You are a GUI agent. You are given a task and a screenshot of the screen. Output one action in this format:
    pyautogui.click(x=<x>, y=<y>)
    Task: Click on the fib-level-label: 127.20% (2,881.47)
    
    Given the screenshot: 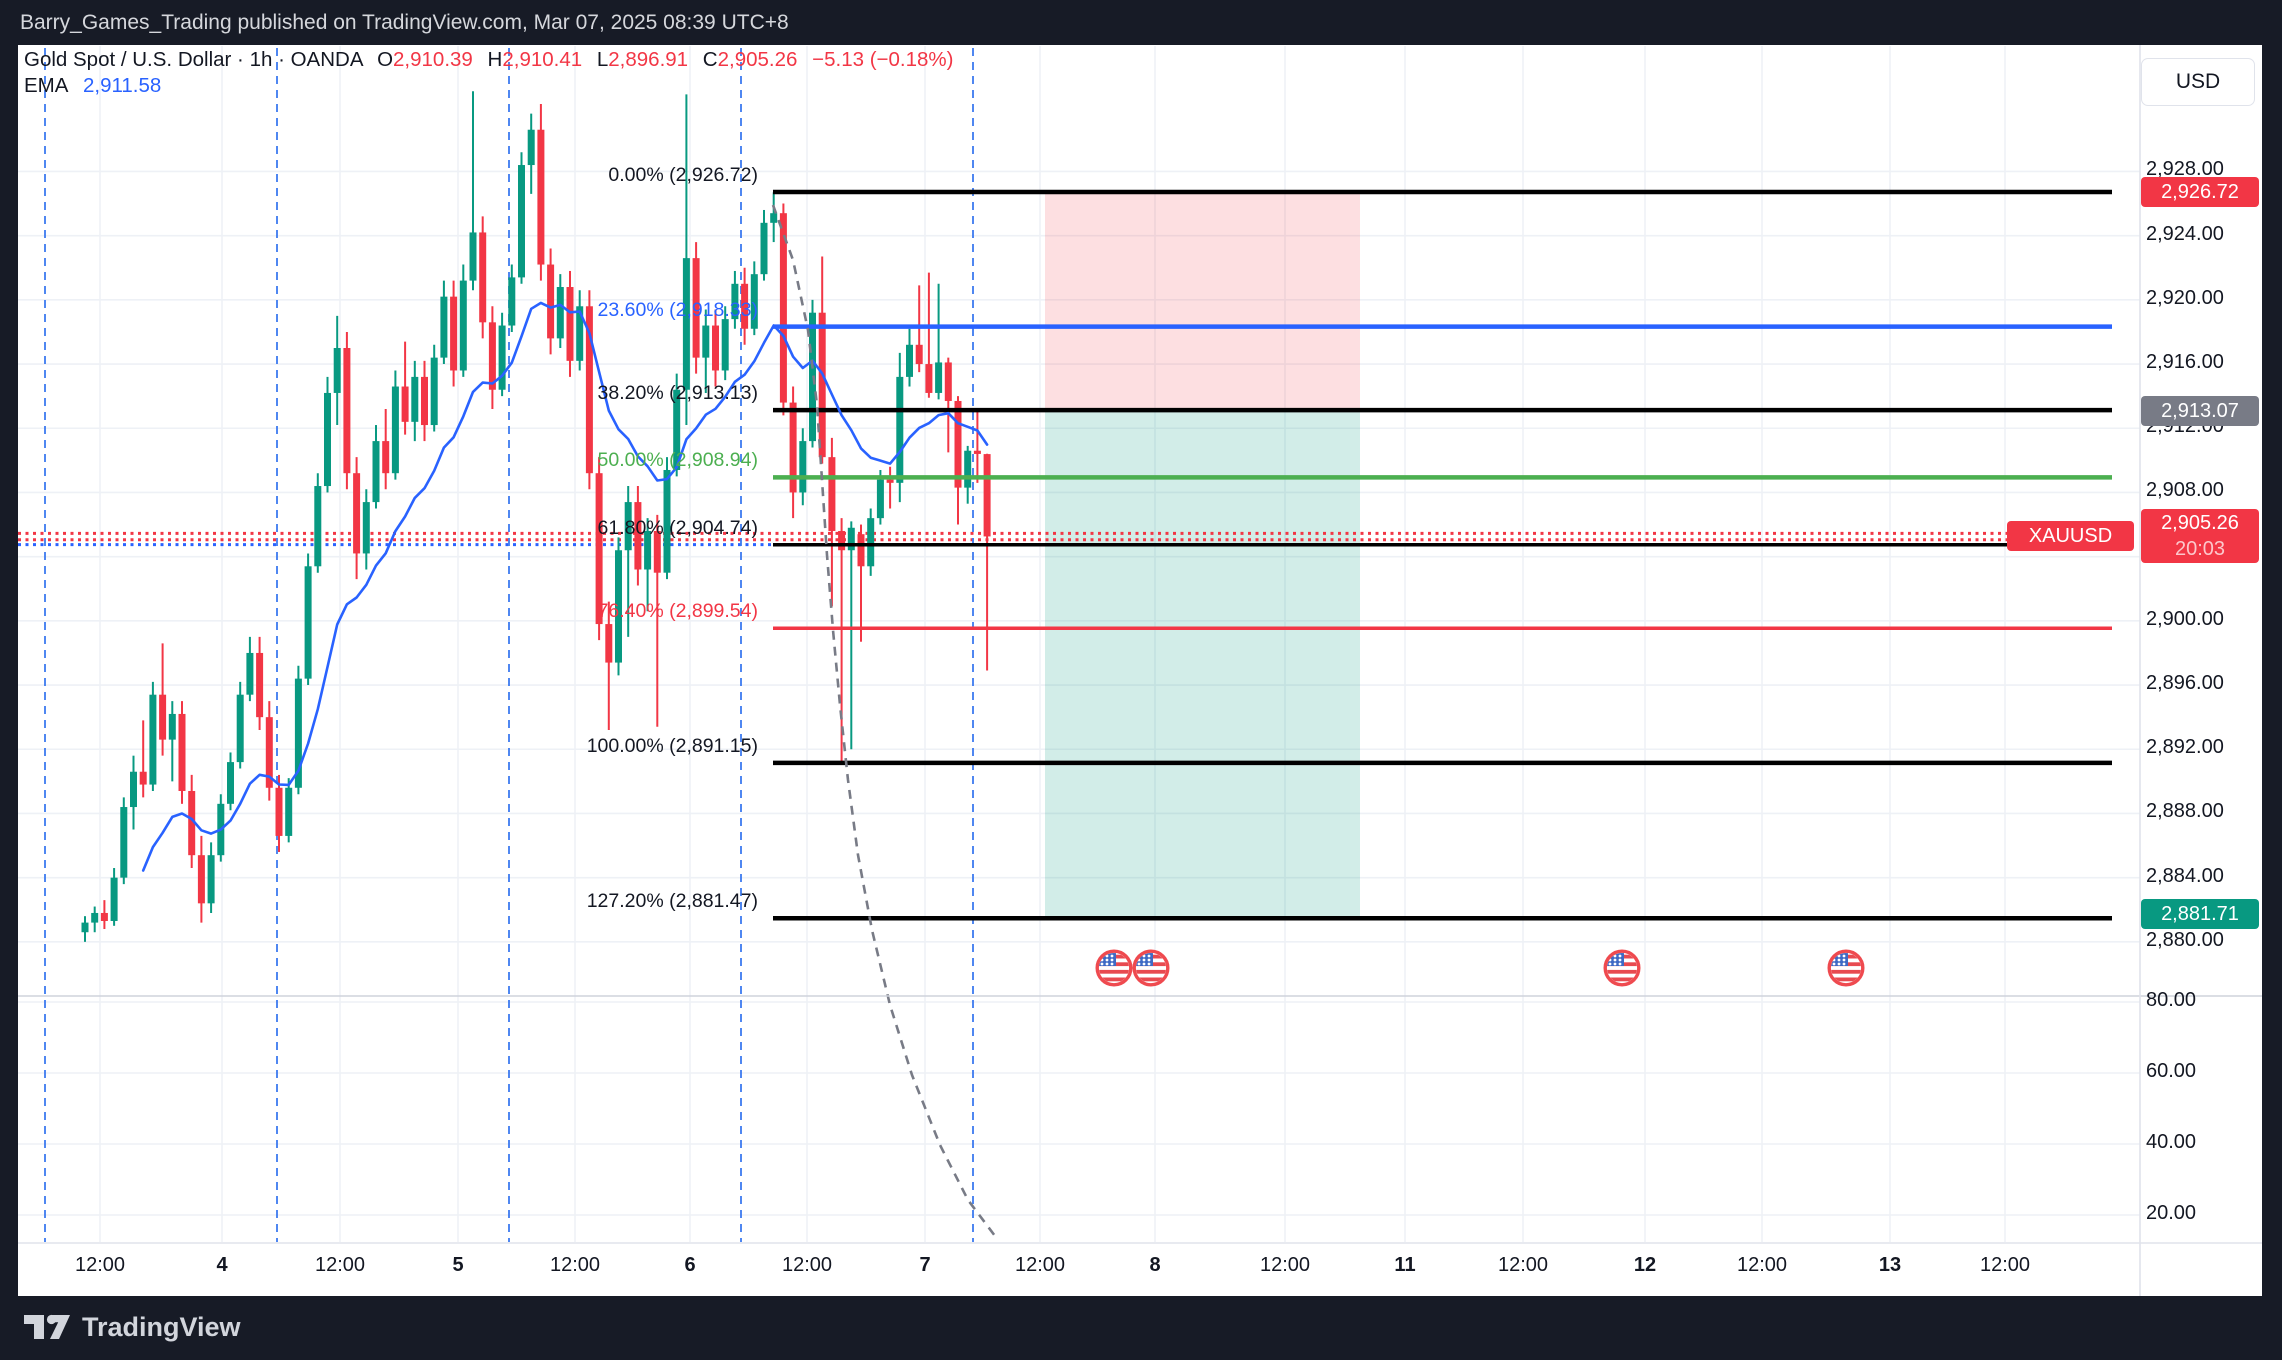 What is the action you would take?
    pyautogui.click(x=672, y=901)
    